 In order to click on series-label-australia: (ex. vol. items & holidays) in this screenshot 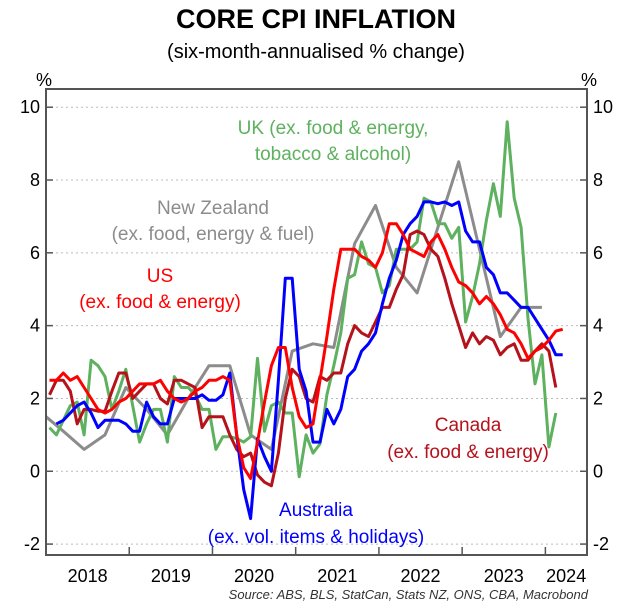, I will do `click(316, 537)`.